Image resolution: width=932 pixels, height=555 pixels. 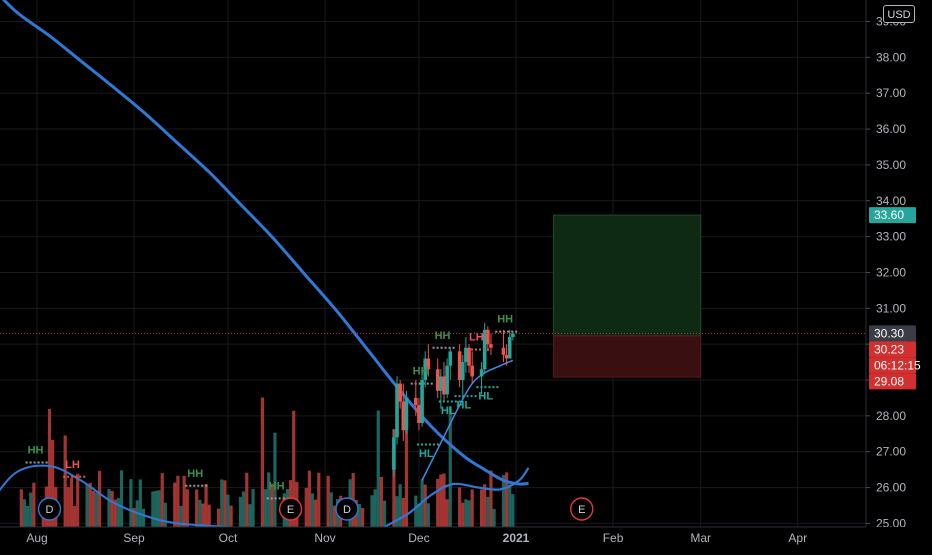 I want to click on price-badge-label: 29.08, so click(x=889, y=381).